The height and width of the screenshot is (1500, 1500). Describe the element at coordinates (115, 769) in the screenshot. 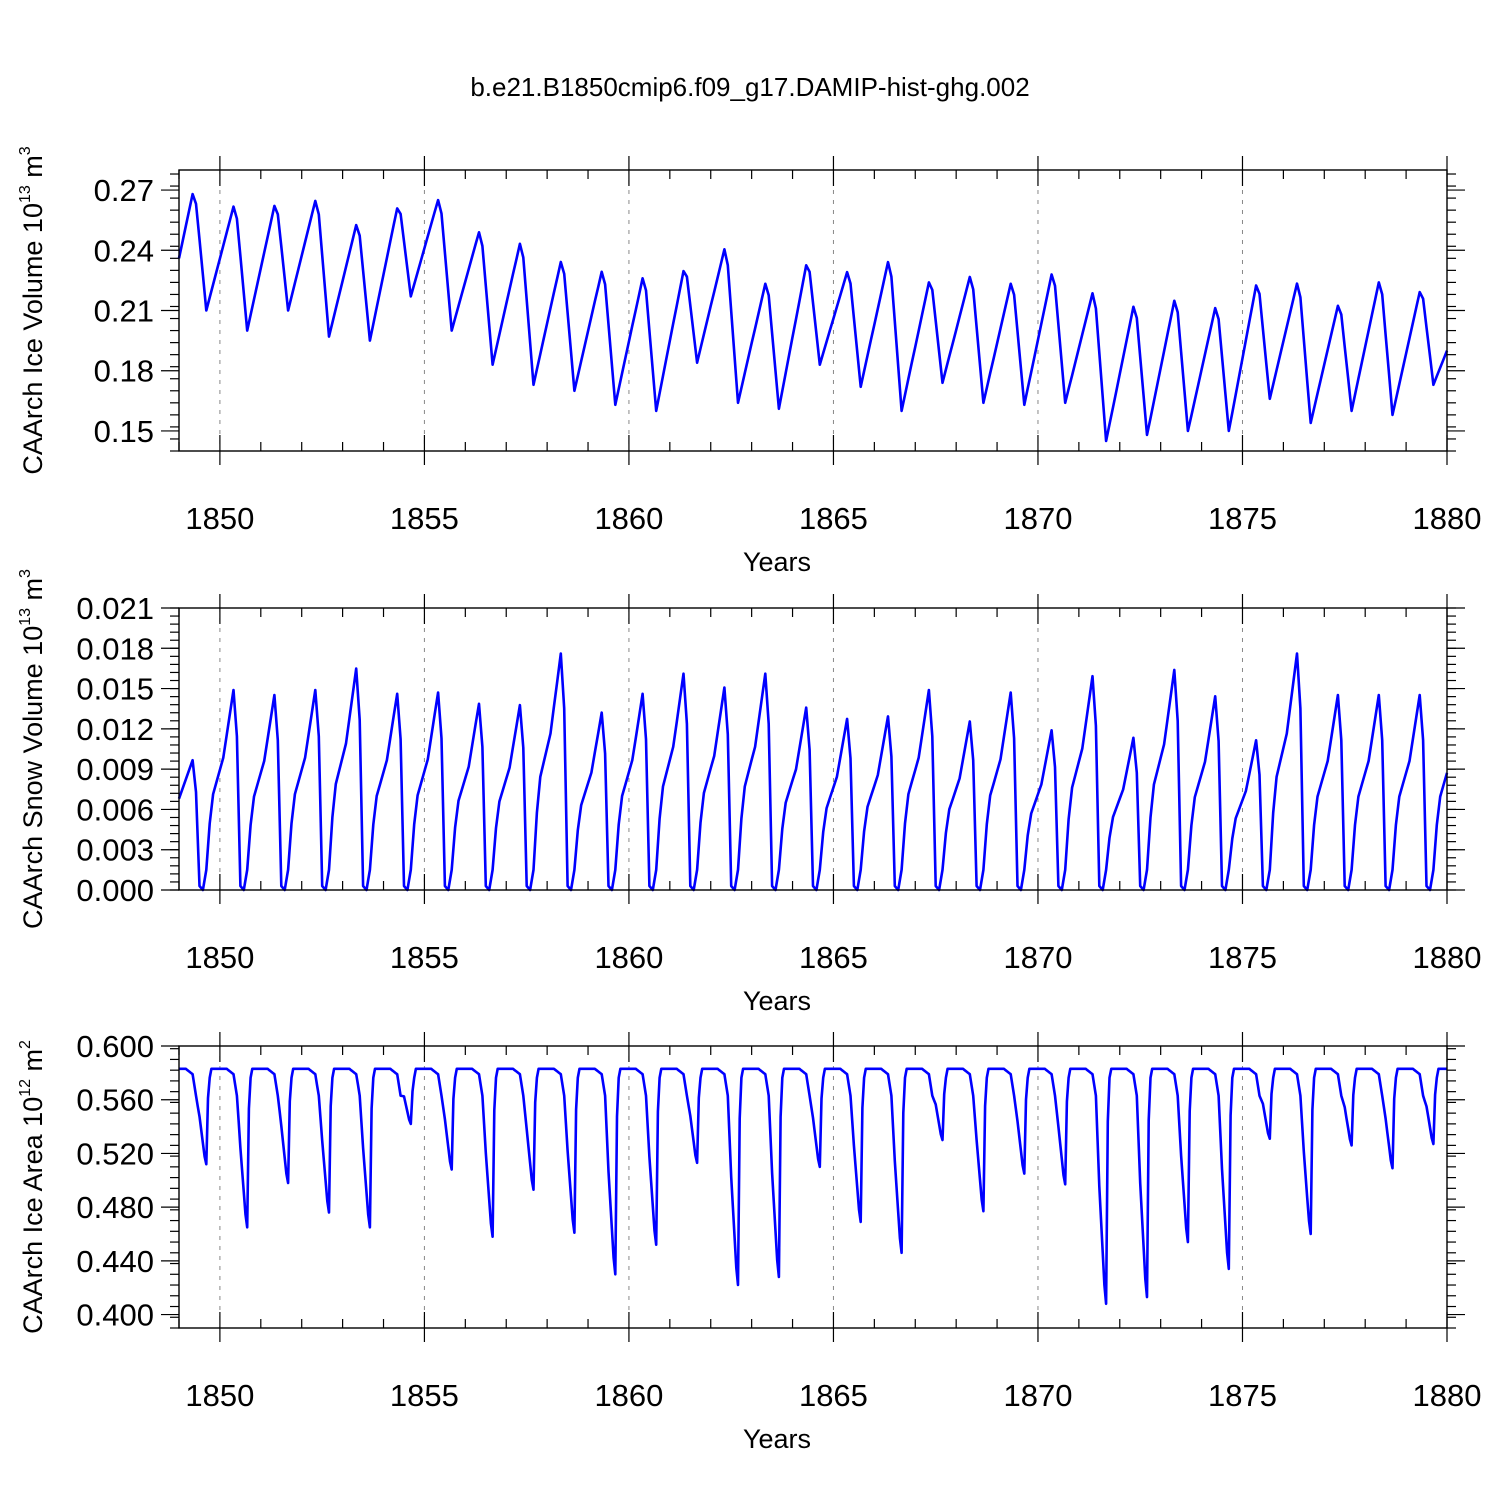

I see `y-tick-label: 0.009` at that location.